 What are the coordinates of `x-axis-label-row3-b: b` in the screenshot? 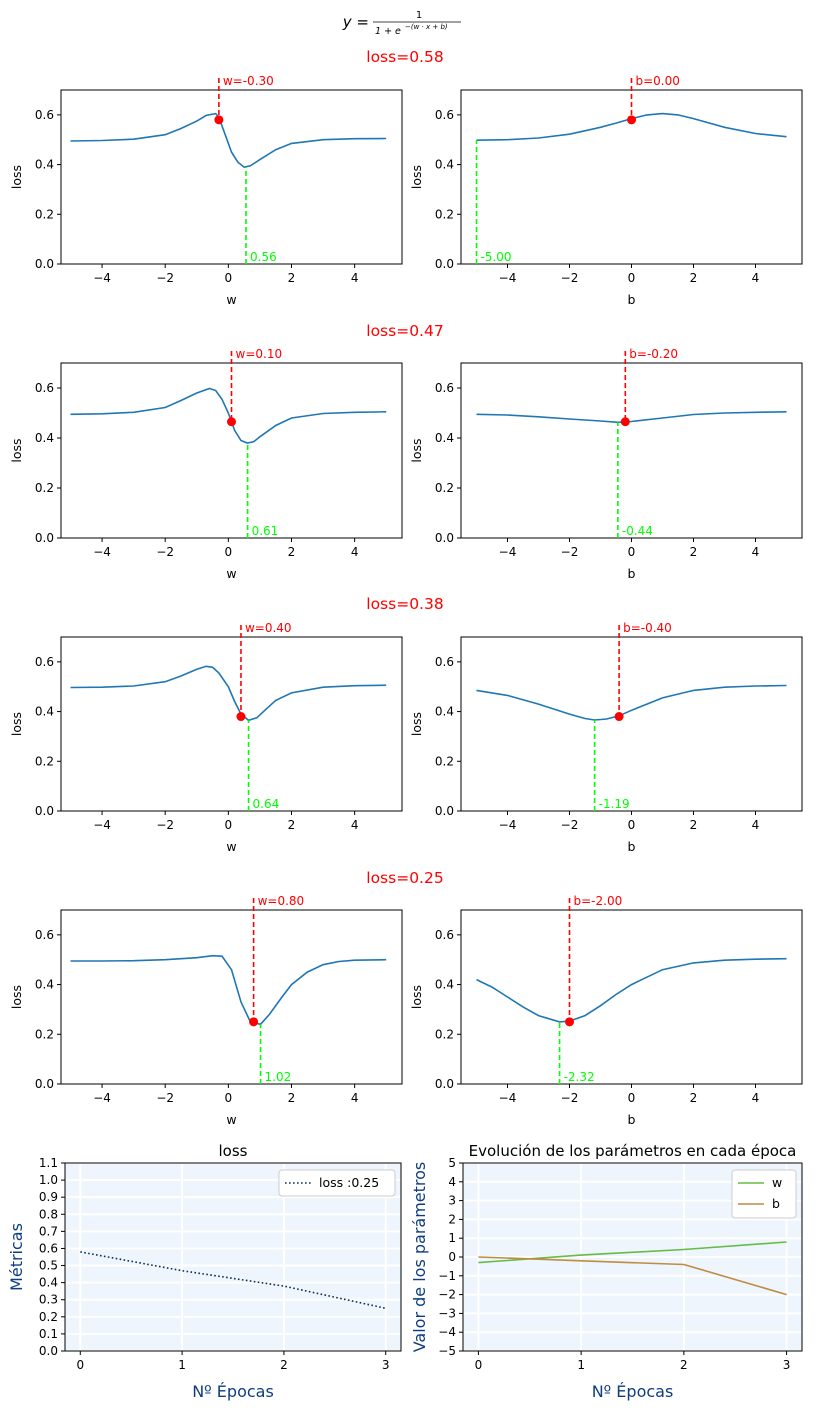 It's located at (632, 1119).